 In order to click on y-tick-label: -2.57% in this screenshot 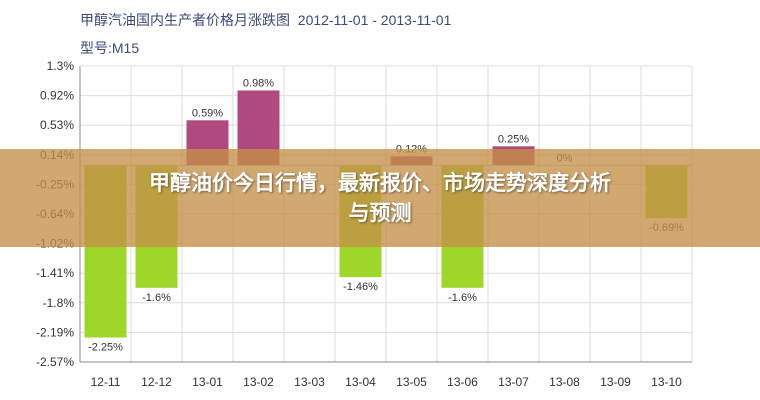, I will do `click(55, 362)`.